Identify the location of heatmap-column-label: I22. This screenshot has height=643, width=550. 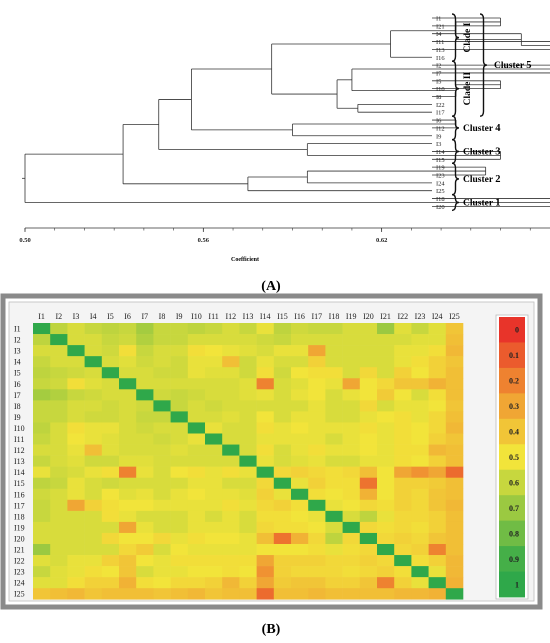
(402, 316).